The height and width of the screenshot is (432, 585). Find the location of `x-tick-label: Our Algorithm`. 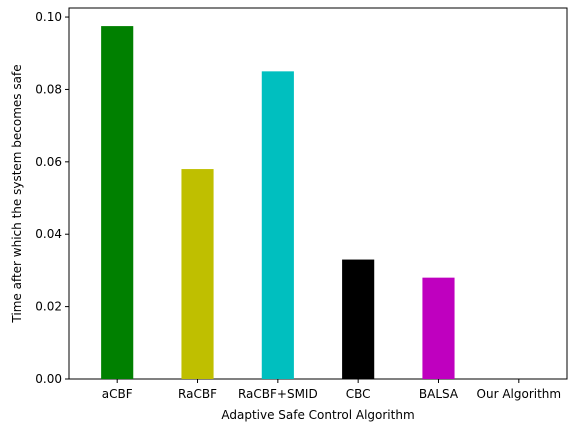

x-tick-label: Our Algorithm is located at coordinates (519, 394).